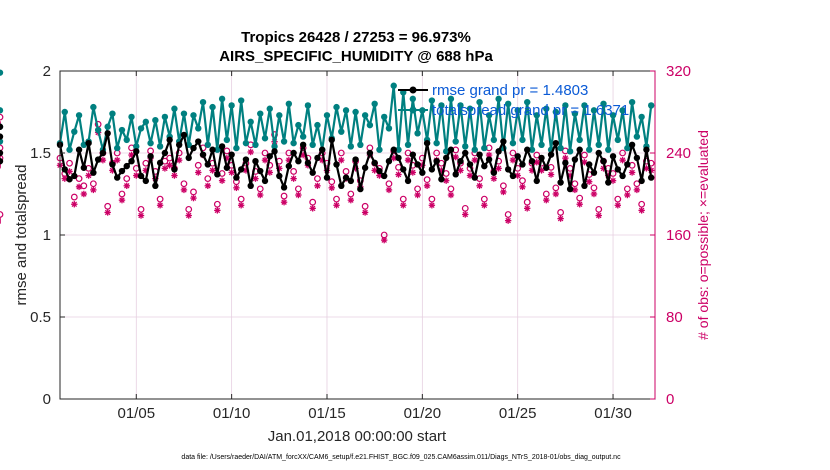 The image size is (830, 470). I want to click on y-right-tick-label: 80, so click(674, 317).